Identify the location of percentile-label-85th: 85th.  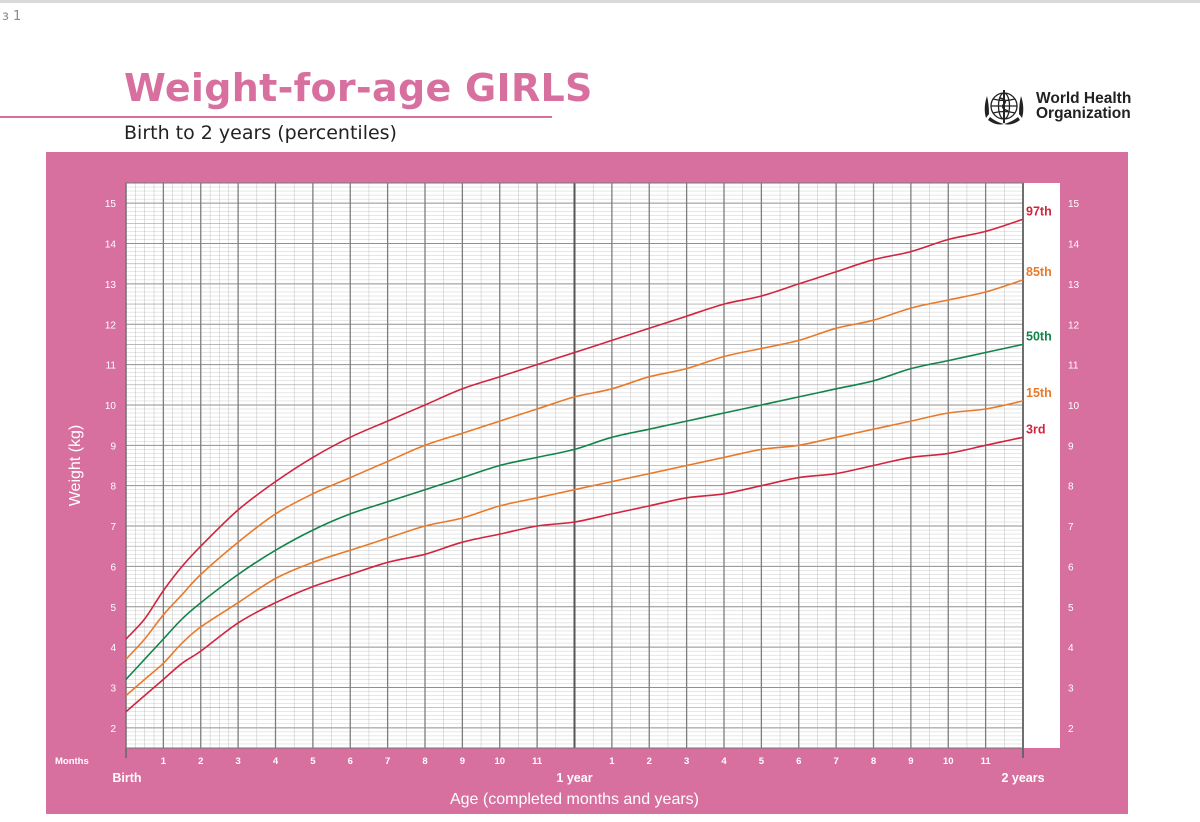
(1039, 272).